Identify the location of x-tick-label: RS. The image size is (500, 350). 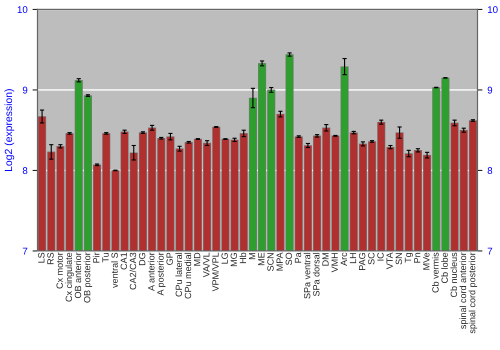
(50, 258).